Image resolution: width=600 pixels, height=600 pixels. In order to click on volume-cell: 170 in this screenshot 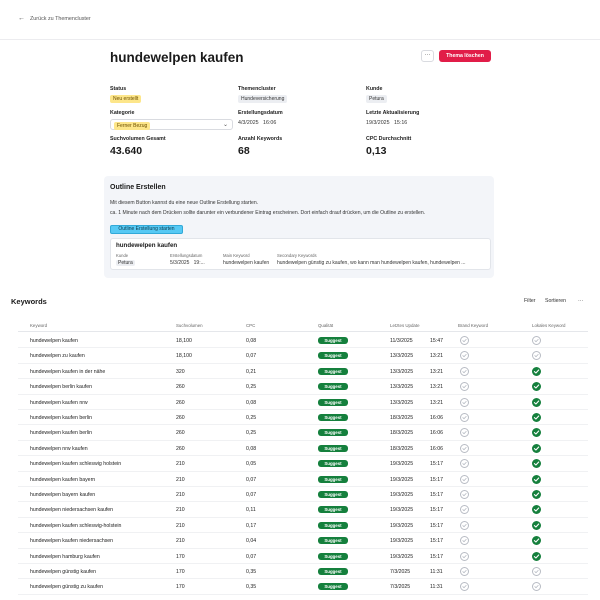, I will do `click(180, 587)`.